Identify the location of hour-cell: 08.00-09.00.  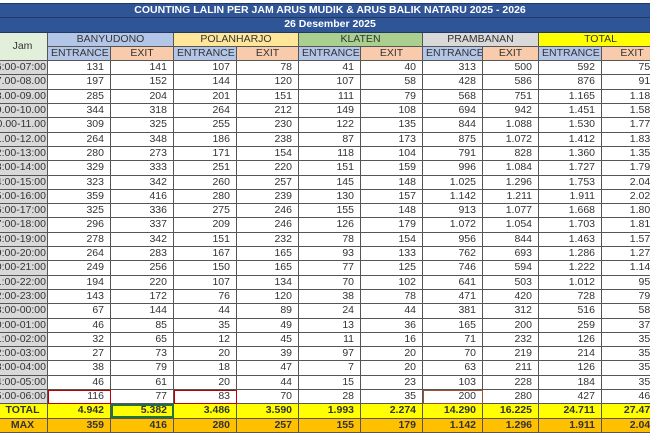
(24, 96).